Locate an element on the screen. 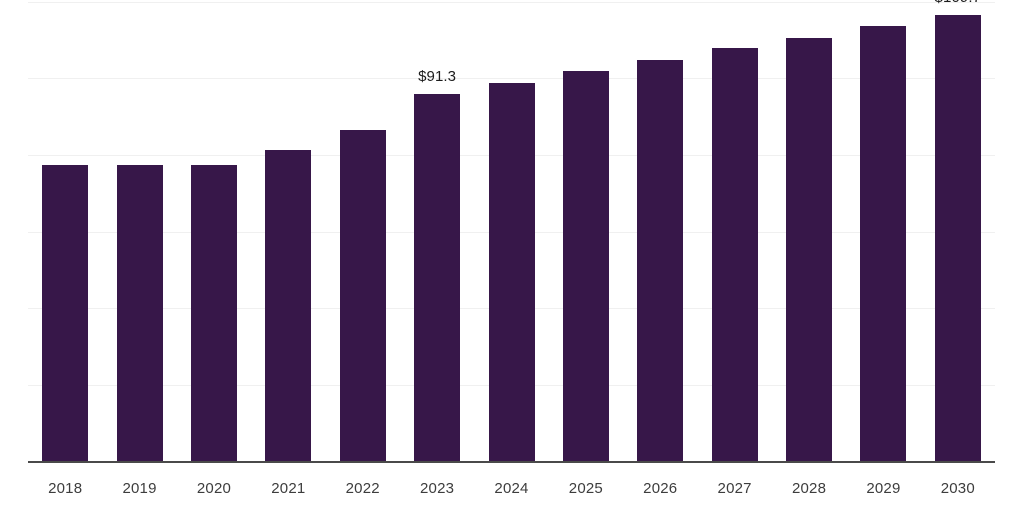  x-tick-label: 2030 is located at coordinates (957, 488).